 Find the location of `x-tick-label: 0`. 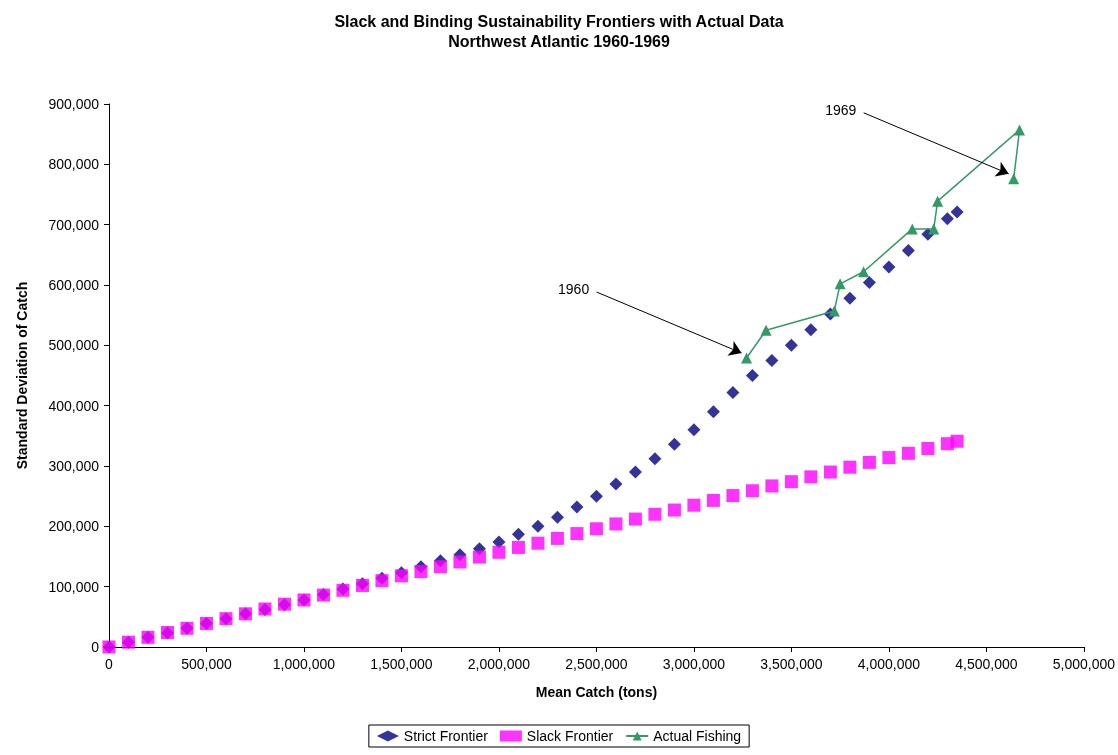

x-tick-label: 0 is located at coordinates (109, 664).